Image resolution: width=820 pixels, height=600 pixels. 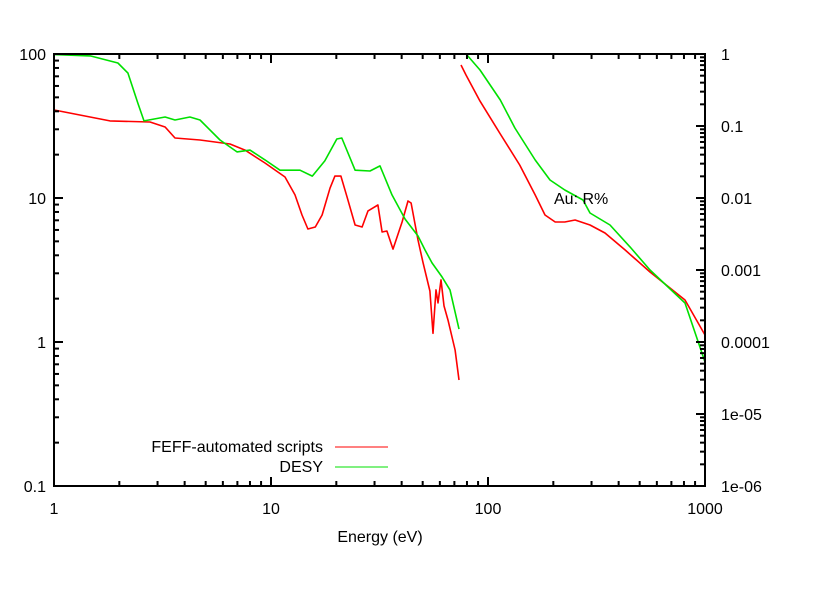 I want to click on x-tick-label: 100, so click(x=488, y=509).